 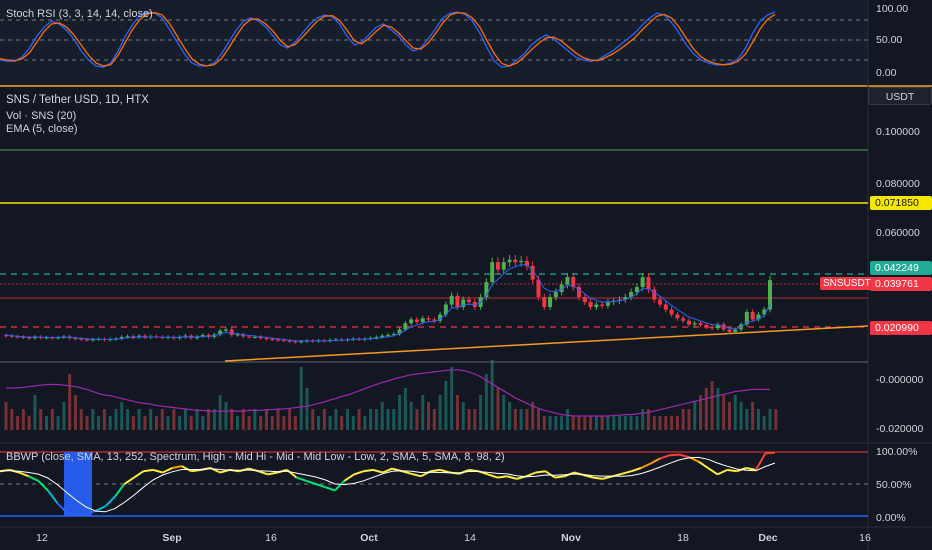 What do you see at coordinates (172, 538) in the screenshot?
I see `x-tick-sep: Sep` at bounding box center [172, 538].